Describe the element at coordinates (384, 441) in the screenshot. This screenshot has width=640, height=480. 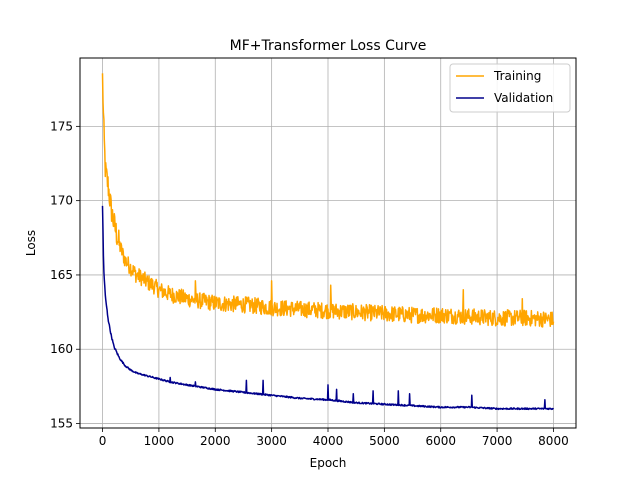
I see `x-tick-label: 5000` at that location.